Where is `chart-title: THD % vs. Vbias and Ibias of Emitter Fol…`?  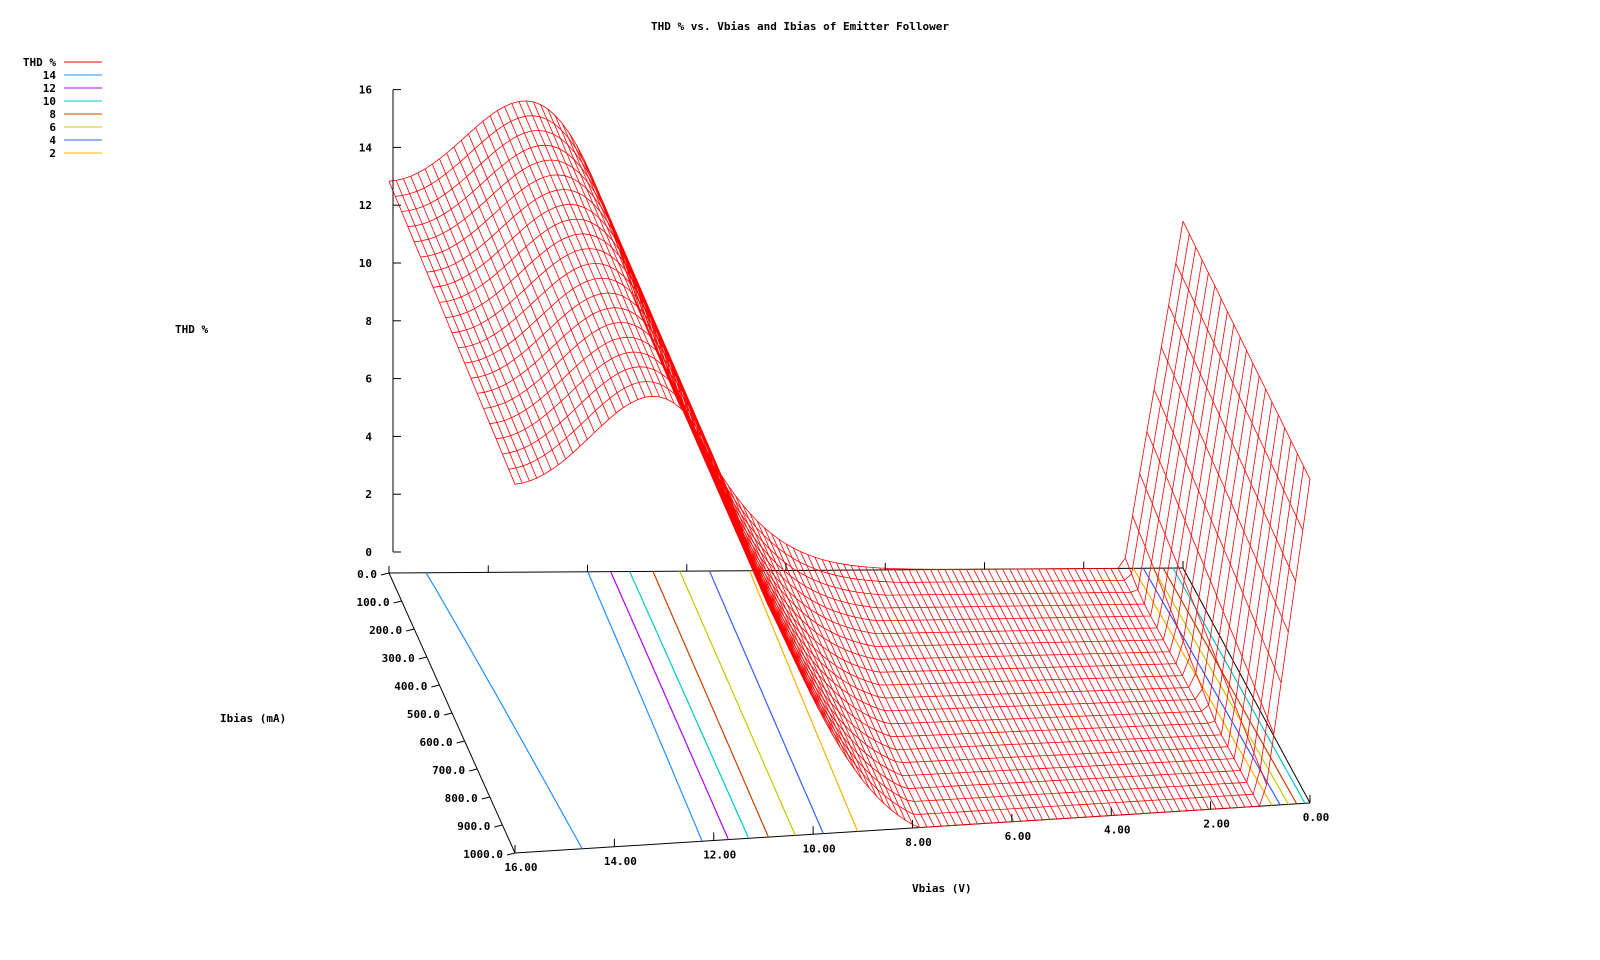 chart-title: THD % vs. Vbias and Ibias of Emitter Fol… is located at coordinates (800, 26).